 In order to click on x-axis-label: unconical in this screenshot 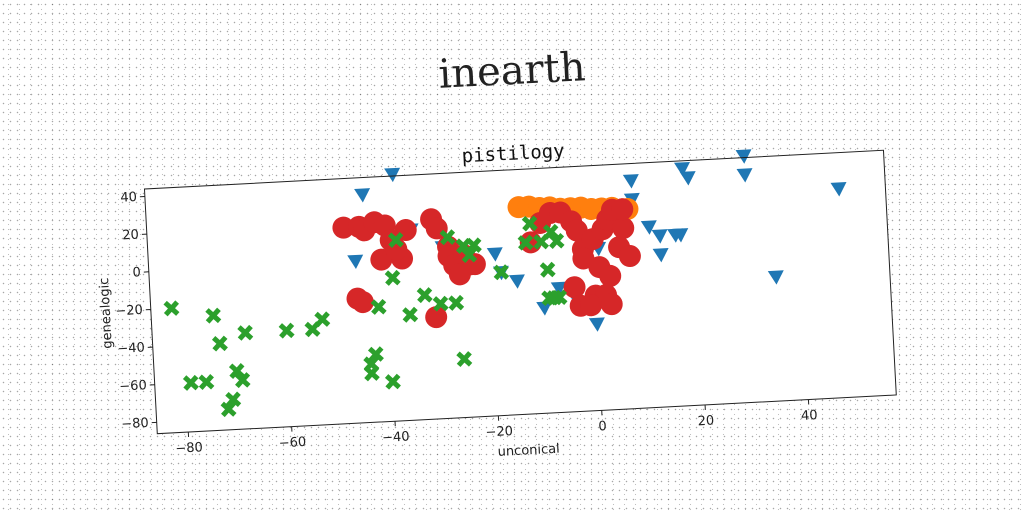, I will do `click(528, 451)`.